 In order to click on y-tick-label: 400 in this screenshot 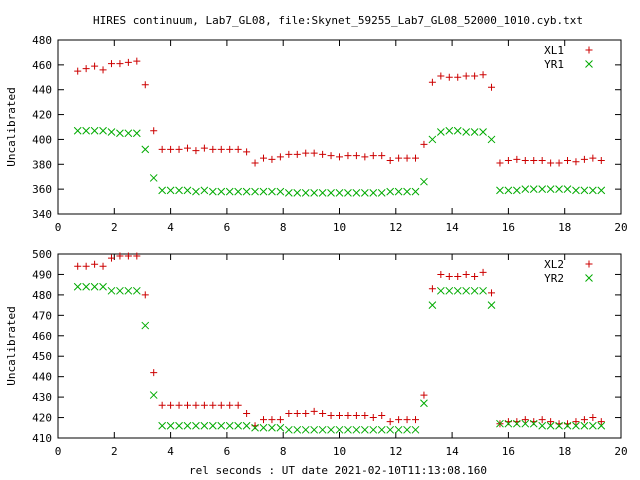, I will do `click(42, 139)`.